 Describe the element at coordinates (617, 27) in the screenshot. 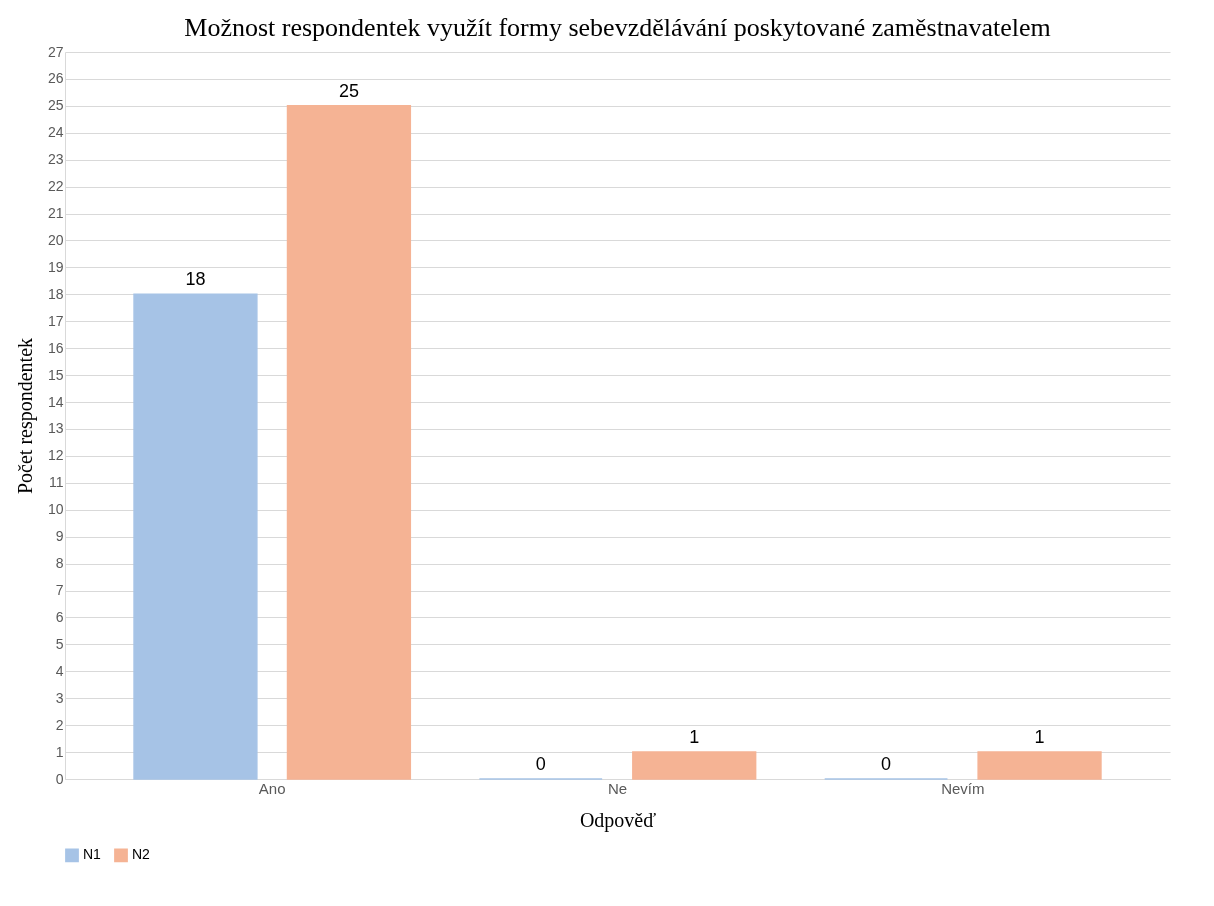

I see `chart-title: Možnost respondentek využít formy sebevzdělávání poskytované zaměstnavatelem` at that location.